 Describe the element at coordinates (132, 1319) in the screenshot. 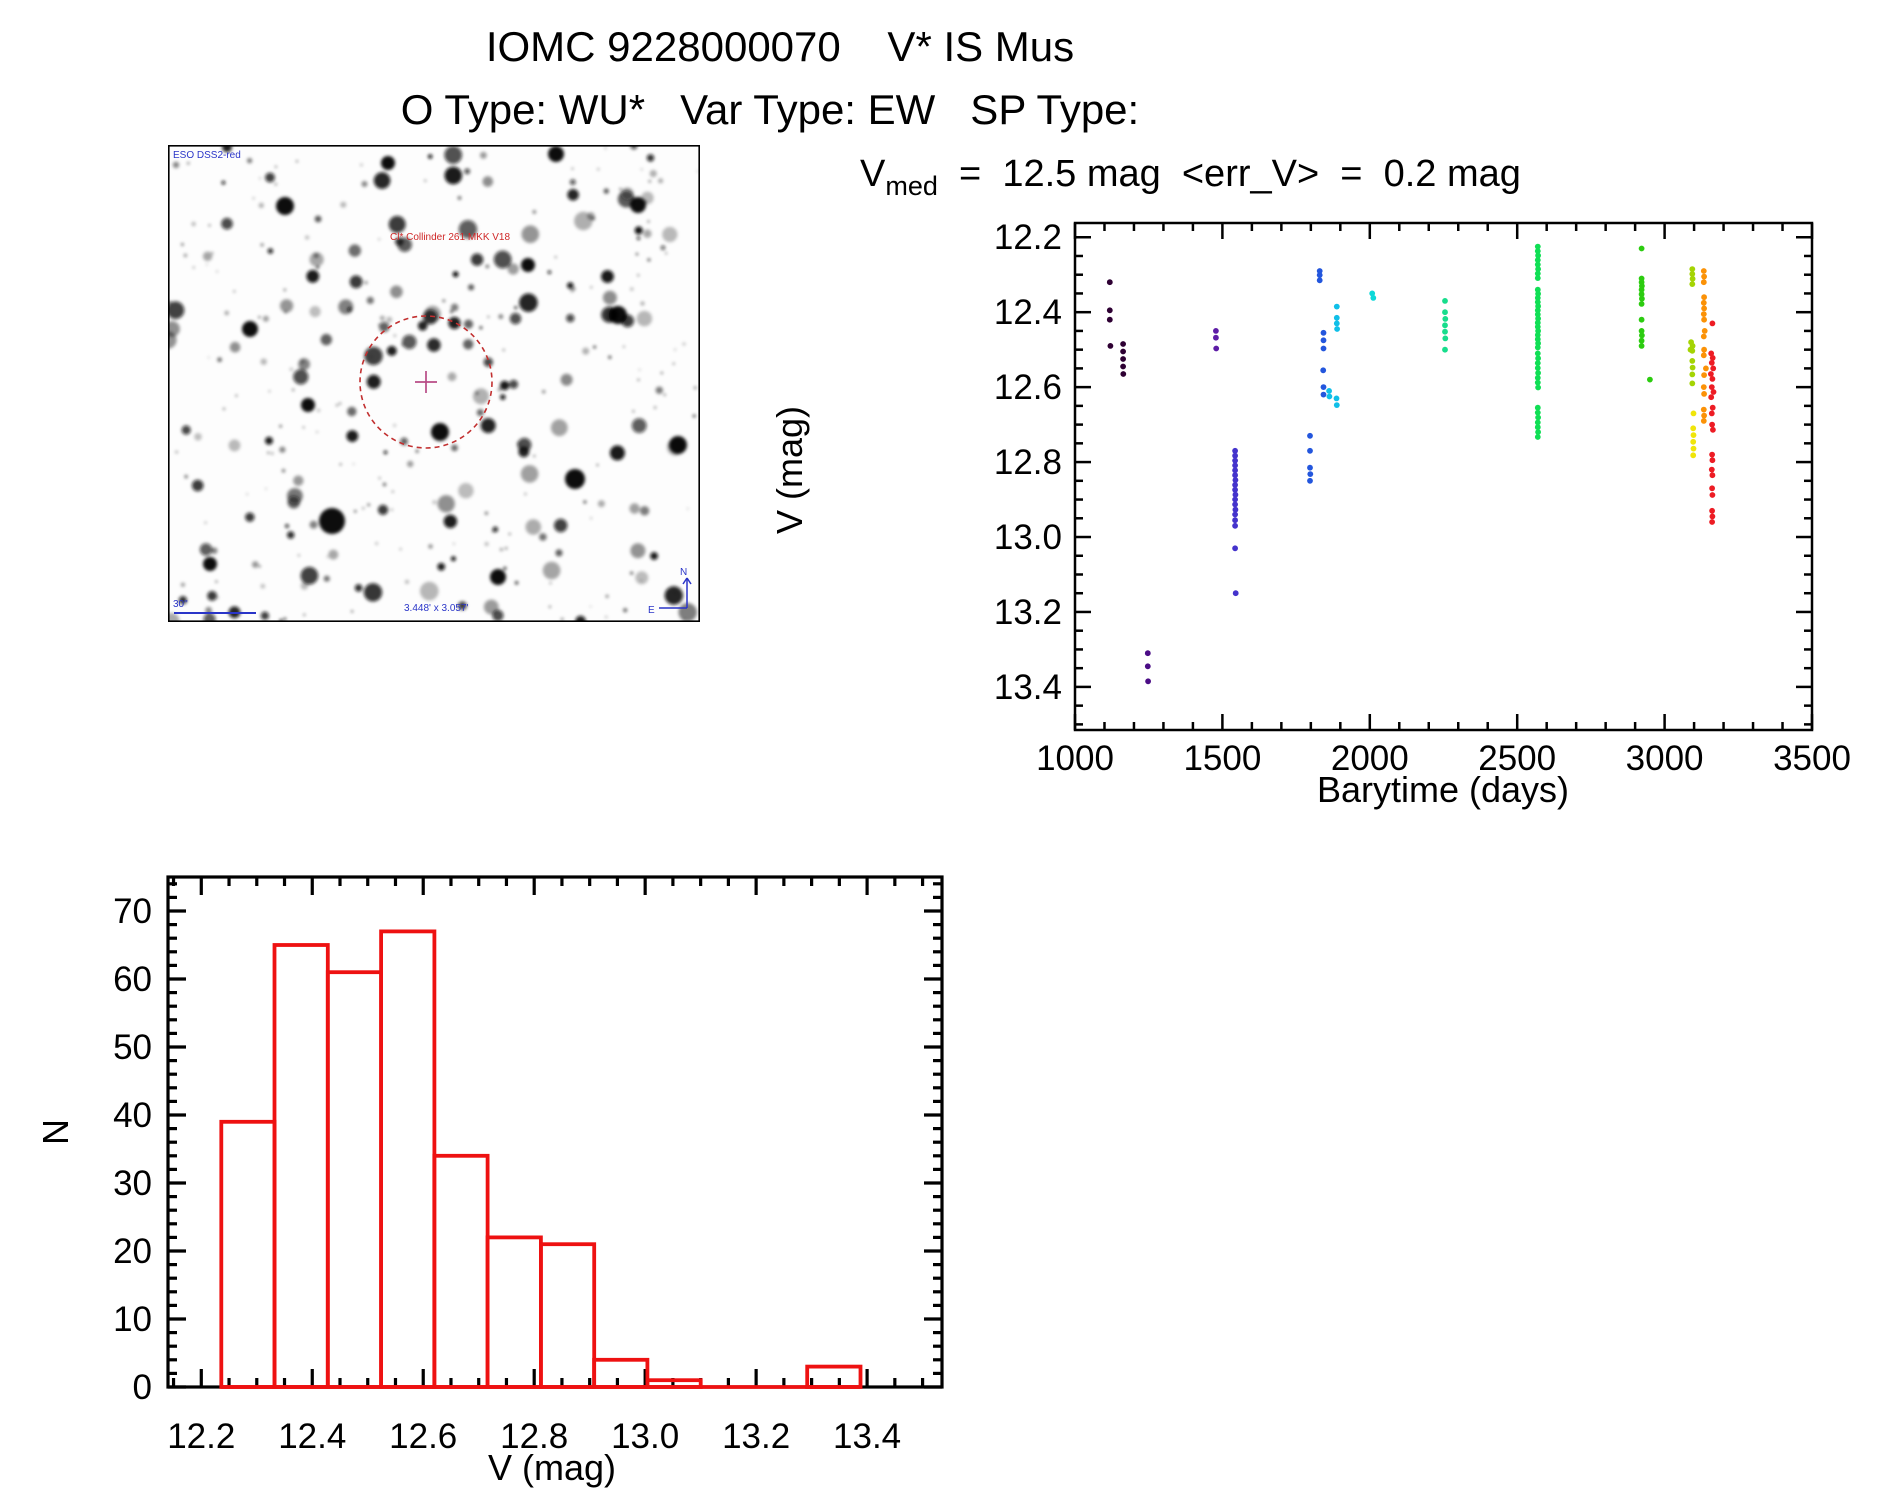

I see `y-tick-label: 10` at that location.